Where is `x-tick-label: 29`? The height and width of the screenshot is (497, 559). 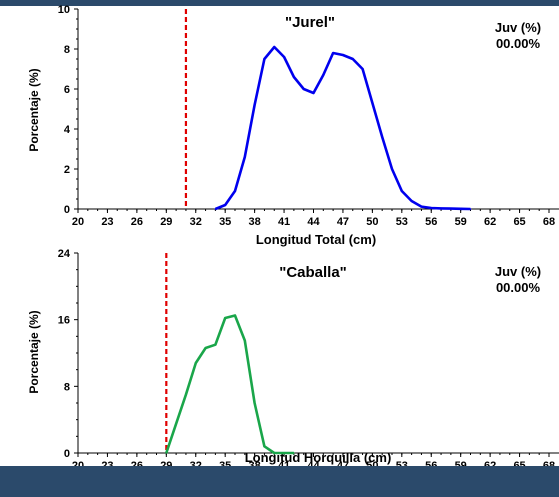
x-tick-label: 29 is located at coordinates (166, 463).